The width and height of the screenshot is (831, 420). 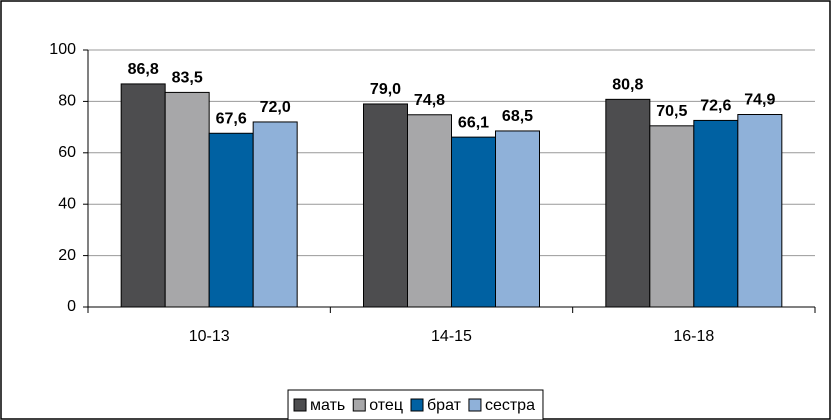 I want to click on x-tick-label: 10-13, so click(x=209, y=336).